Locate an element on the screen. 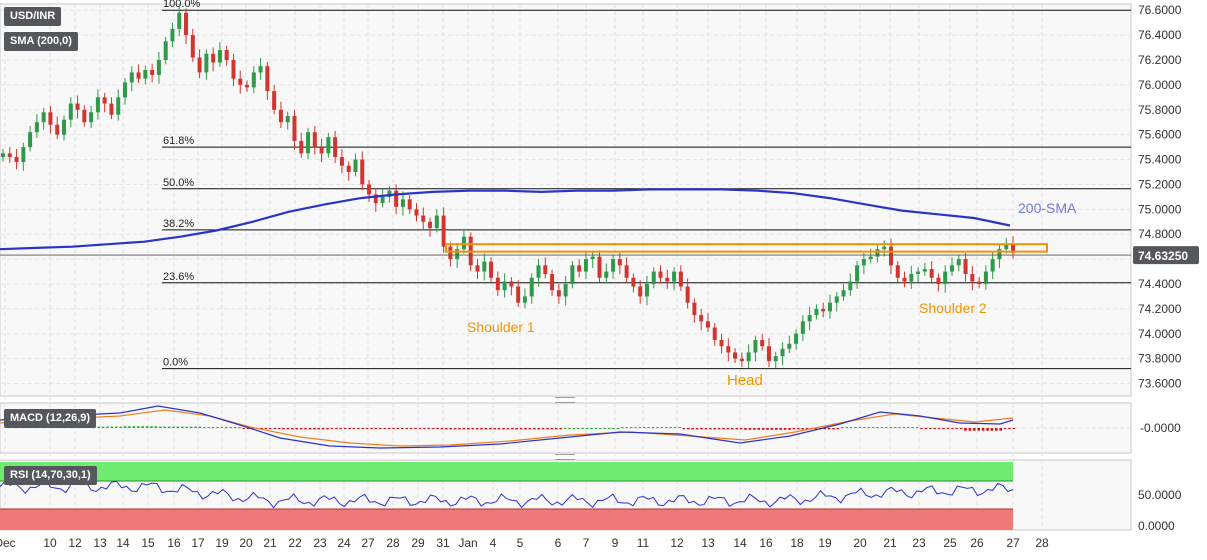 Image resolution: width=1207 pixels, height=560 pixels. sma-200-annotation: 200-SMA is located at coordinates (1047, 208).